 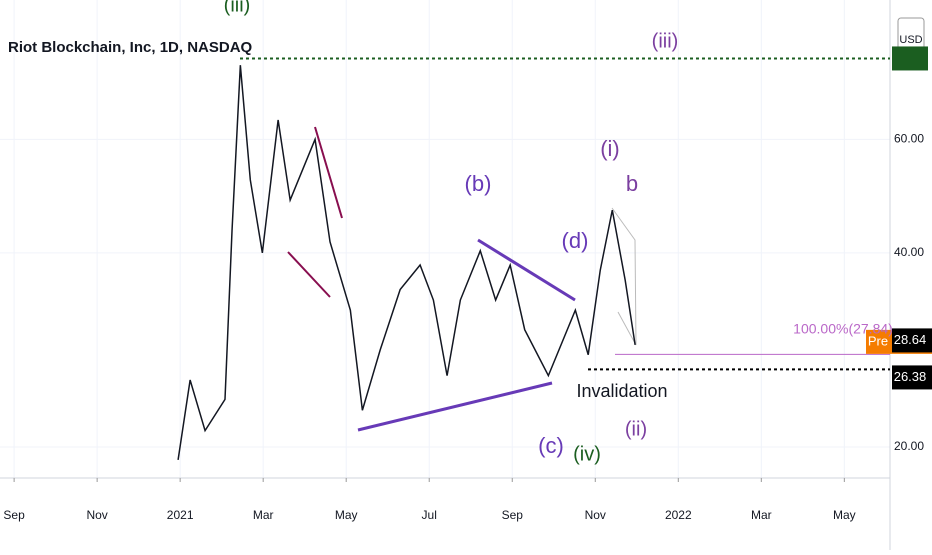 I want to click on price-box, so click(x=910, y=58).